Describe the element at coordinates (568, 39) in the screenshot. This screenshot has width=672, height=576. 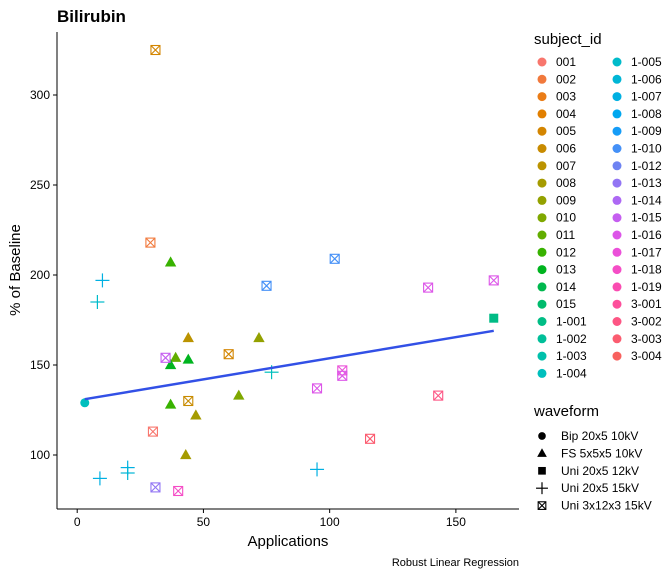
I see `subject-legend-title: subject_id` at that location.